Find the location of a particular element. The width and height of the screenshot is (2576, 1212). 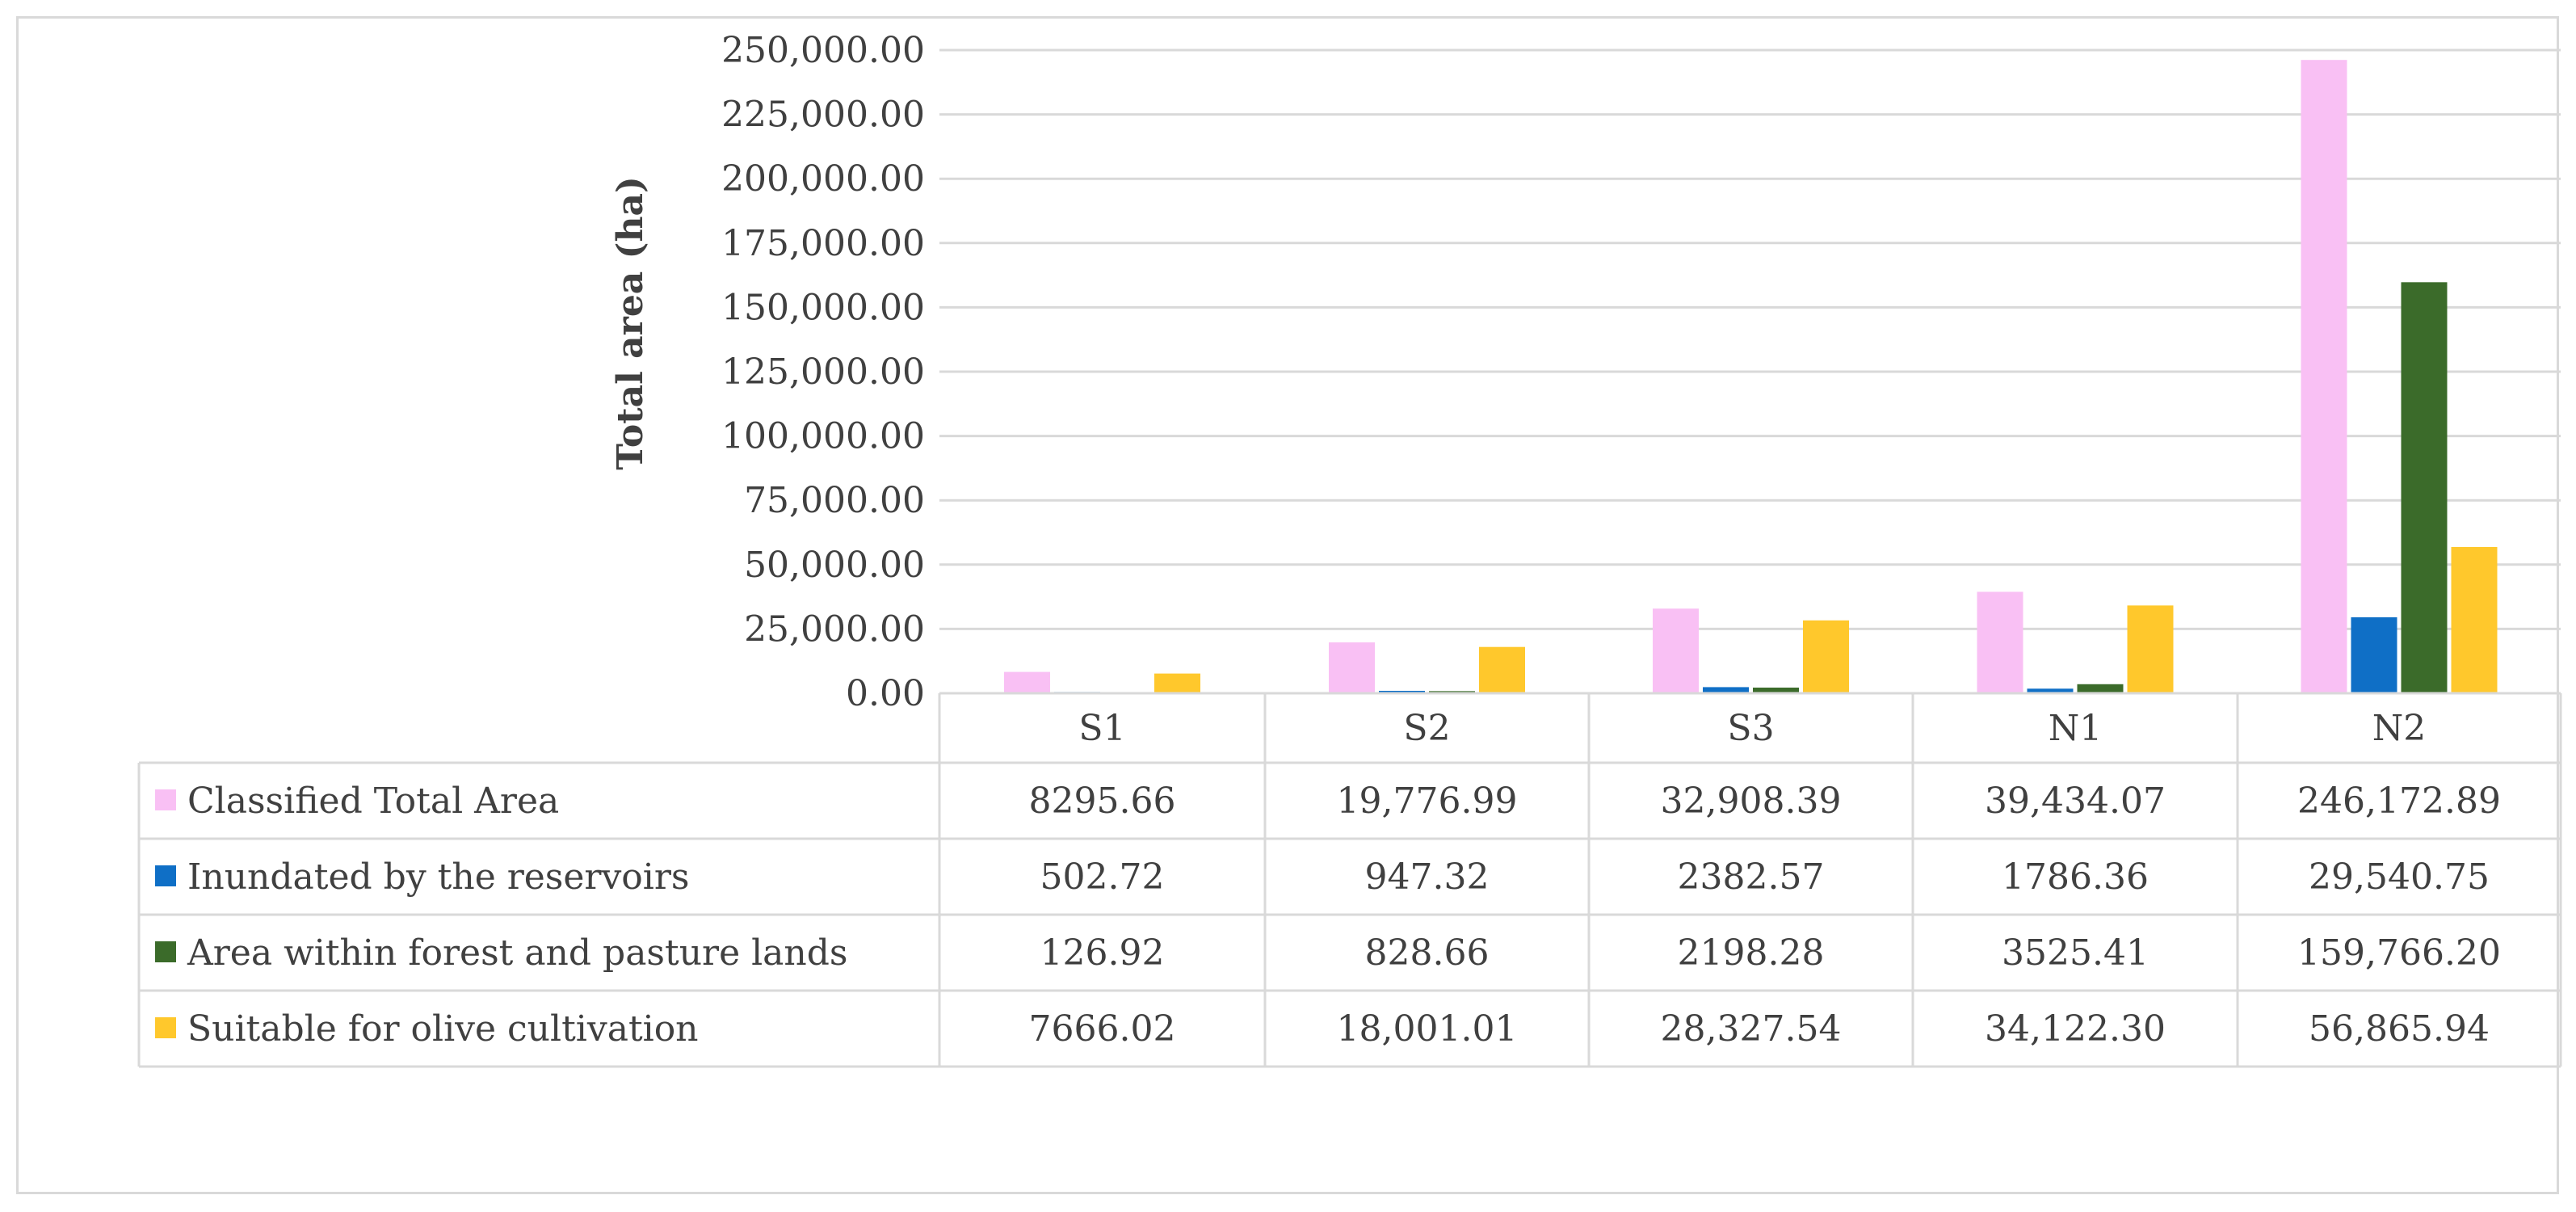

bar-area-within-forest-and-pasture-lands-s3 is located at coordinates (1776, 691).